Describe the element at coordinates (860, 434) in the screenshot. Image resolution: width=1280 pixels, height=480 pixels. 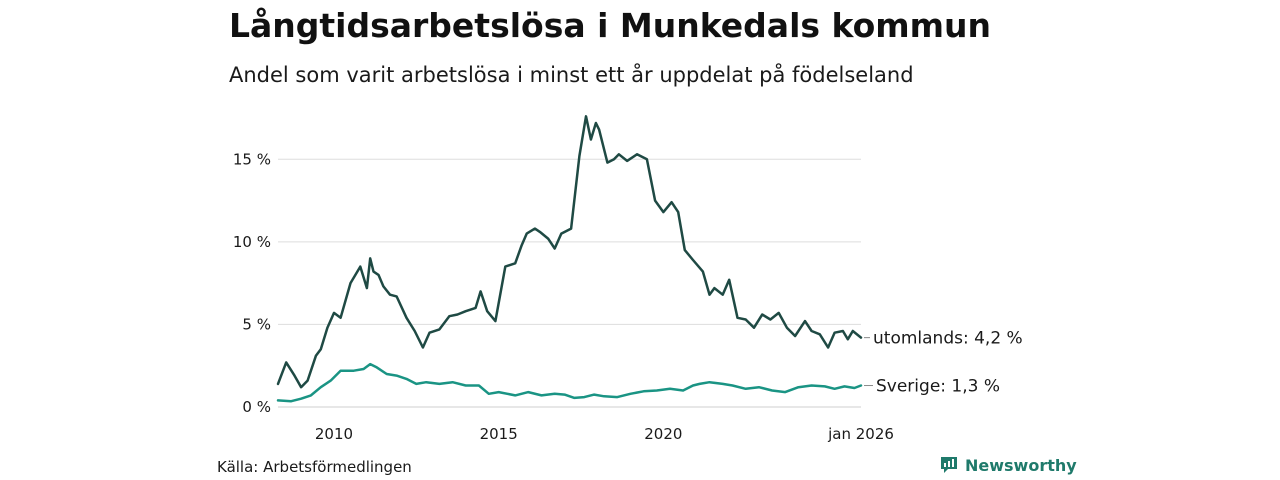
I see `x-tick-label: jan 2026` at that location.